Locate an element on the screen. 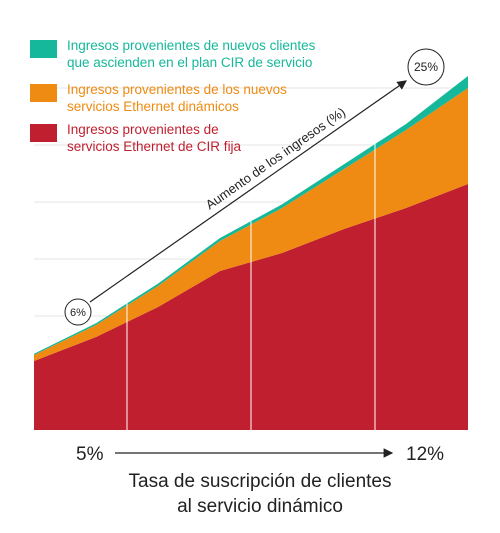 The width and height of the screenshot is (500, 533). legend-label: Ingresos provenientes de los nuevos is located at coordinates (177, 89).